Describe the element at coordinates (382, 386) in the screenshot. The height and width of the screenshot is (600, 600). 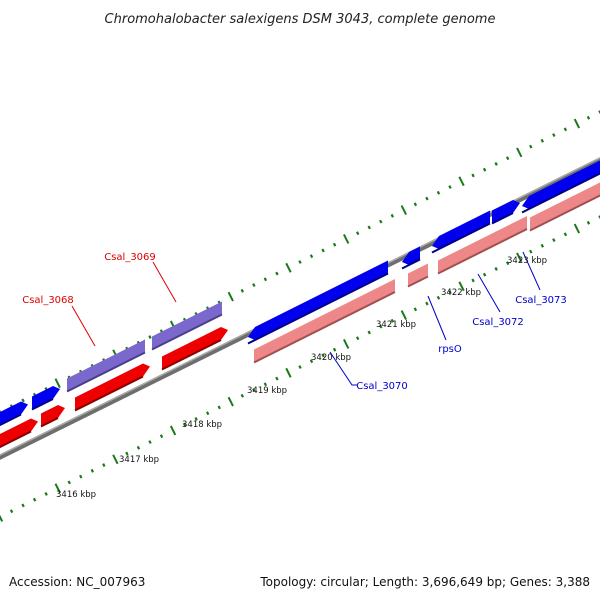
I see `gene-label-csal-3070: Csal_3070` at that location.